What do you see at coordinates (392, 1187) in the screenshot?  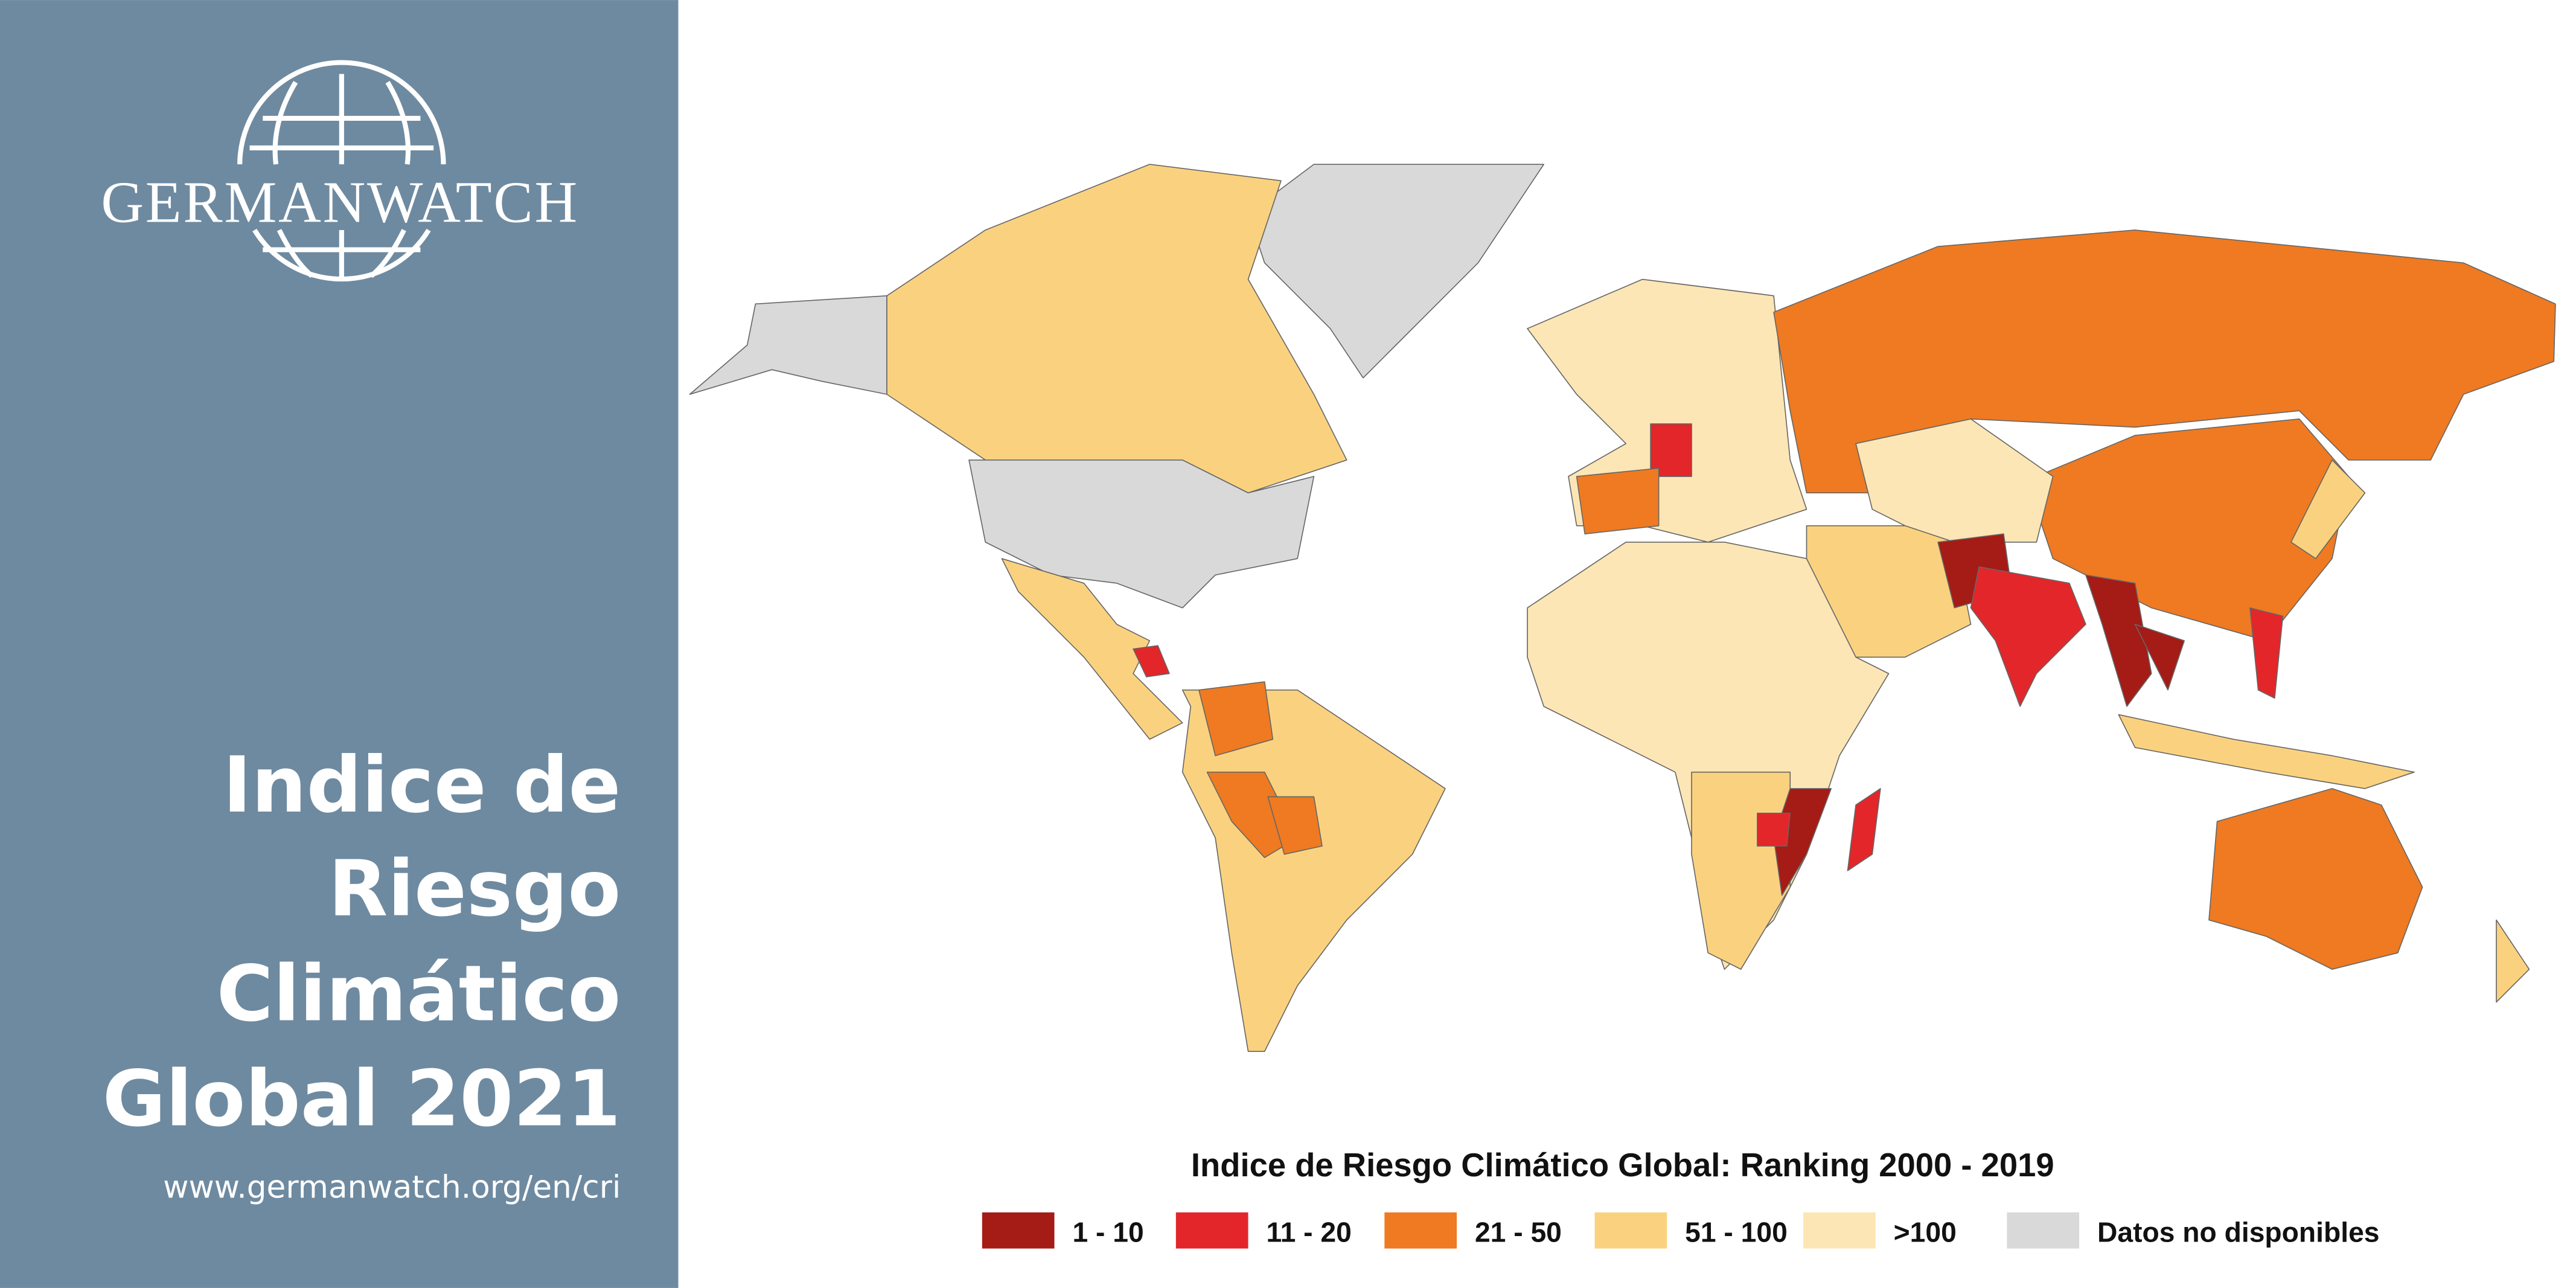 I see `url: www.germanwatch.org/en/cri` at bounding box center [392, 1187].